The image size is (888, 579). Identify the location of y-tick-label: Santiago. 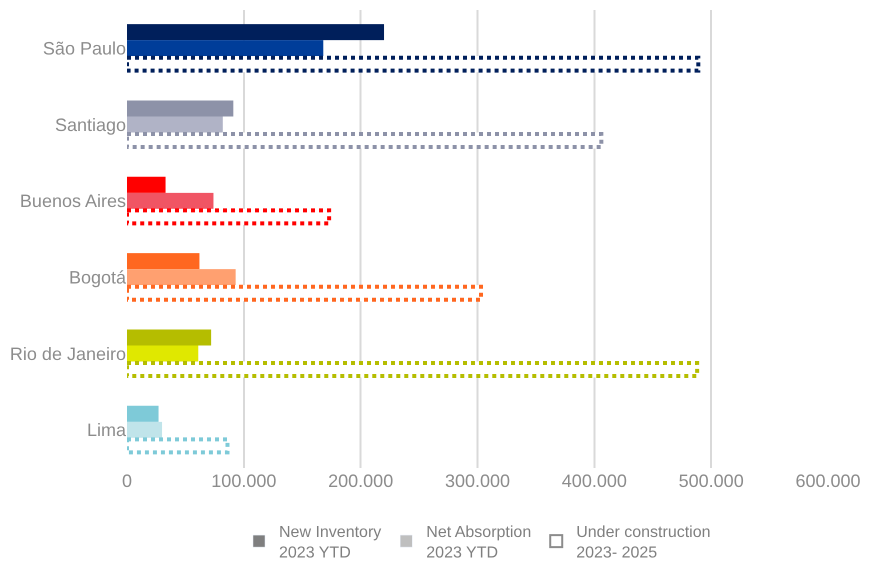
(90, 124).